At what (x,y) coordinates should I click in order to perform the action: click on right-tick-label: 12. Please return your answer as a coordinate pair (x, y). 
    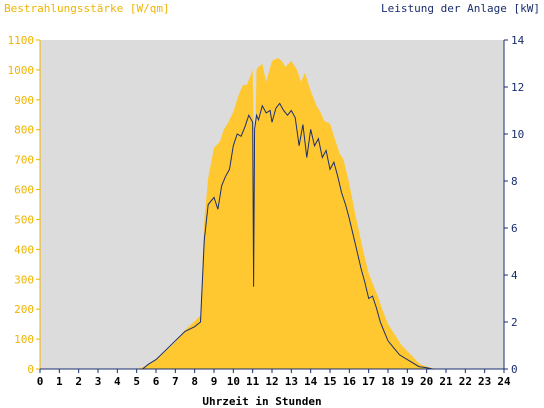
    Looking at the image, I should click on (517, 87).